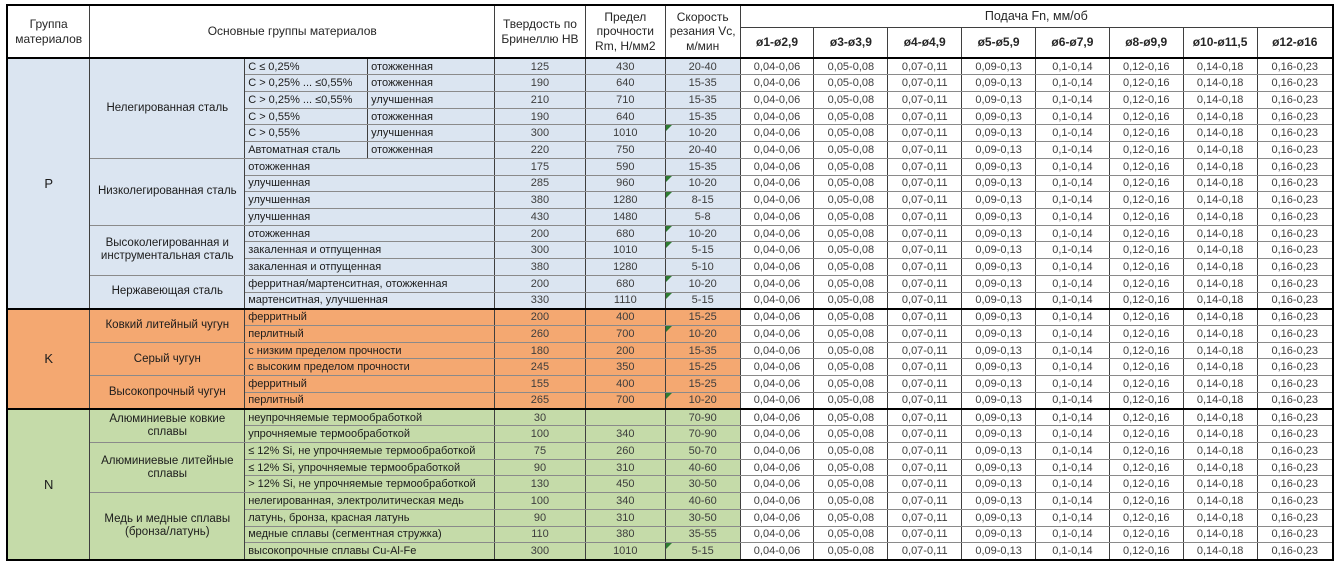  What do you see at coordinates (292, 31) in the screenshot?
I see `col-header-materials: Основные группы материалов` at bounding box center [292, 31].